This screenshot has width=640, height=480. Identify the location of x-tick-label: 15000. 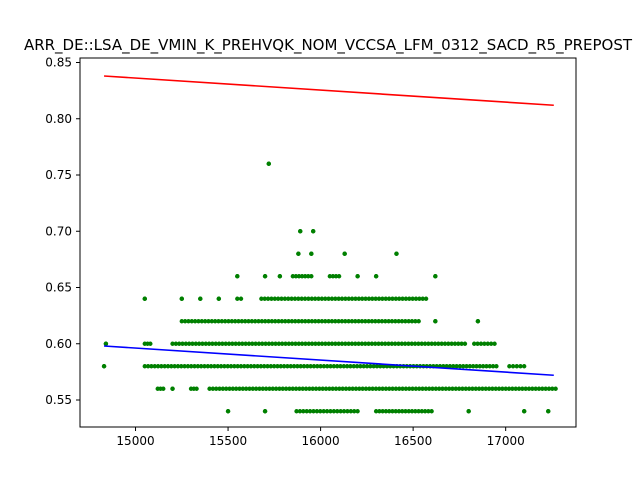
(135, 441).